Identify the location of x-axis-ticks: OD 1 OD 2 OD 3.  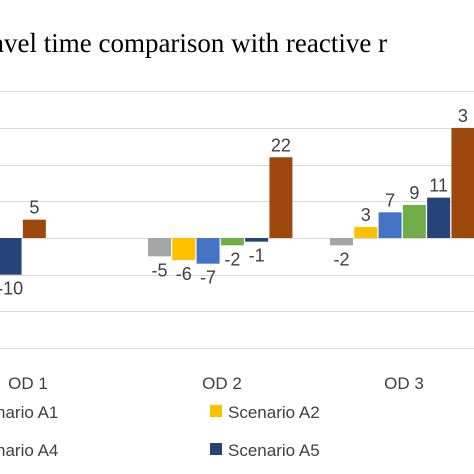
(216, 383).